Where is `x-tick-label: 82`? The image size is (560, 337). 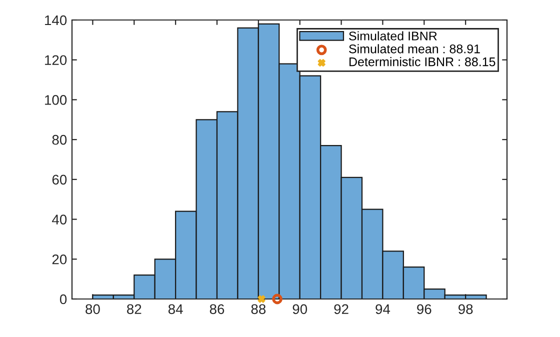
x-tick-label: 82 is located at coordinates (134, 309).